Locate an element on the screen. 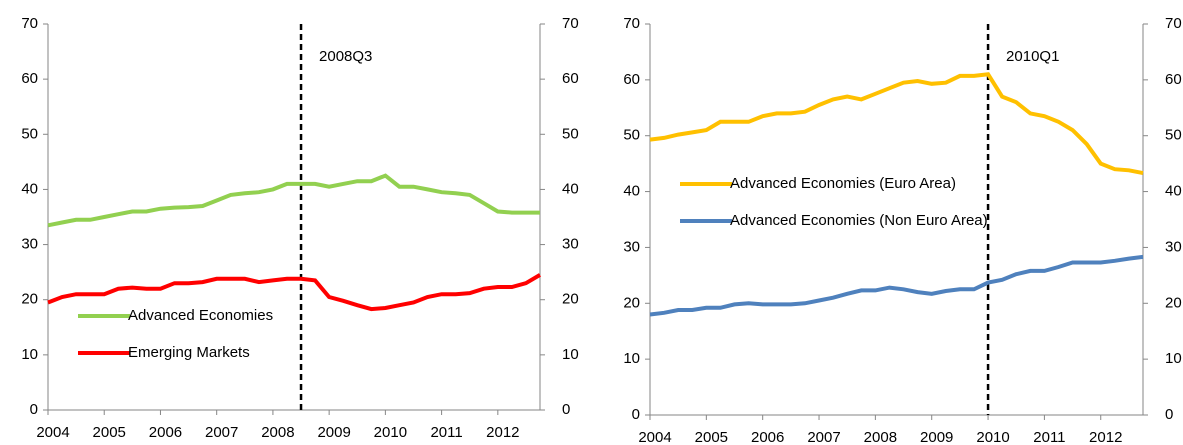  vline-label: 2008Q3 is located at coordinates (345, 56).